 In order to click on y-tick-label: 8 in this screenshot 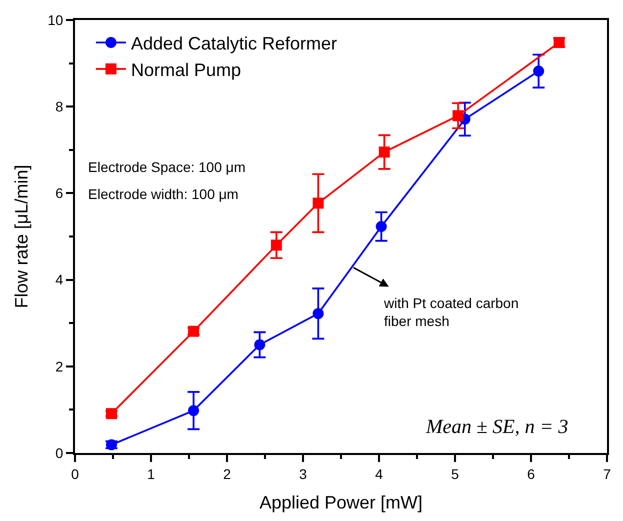, I will do `click(59, 106)`.